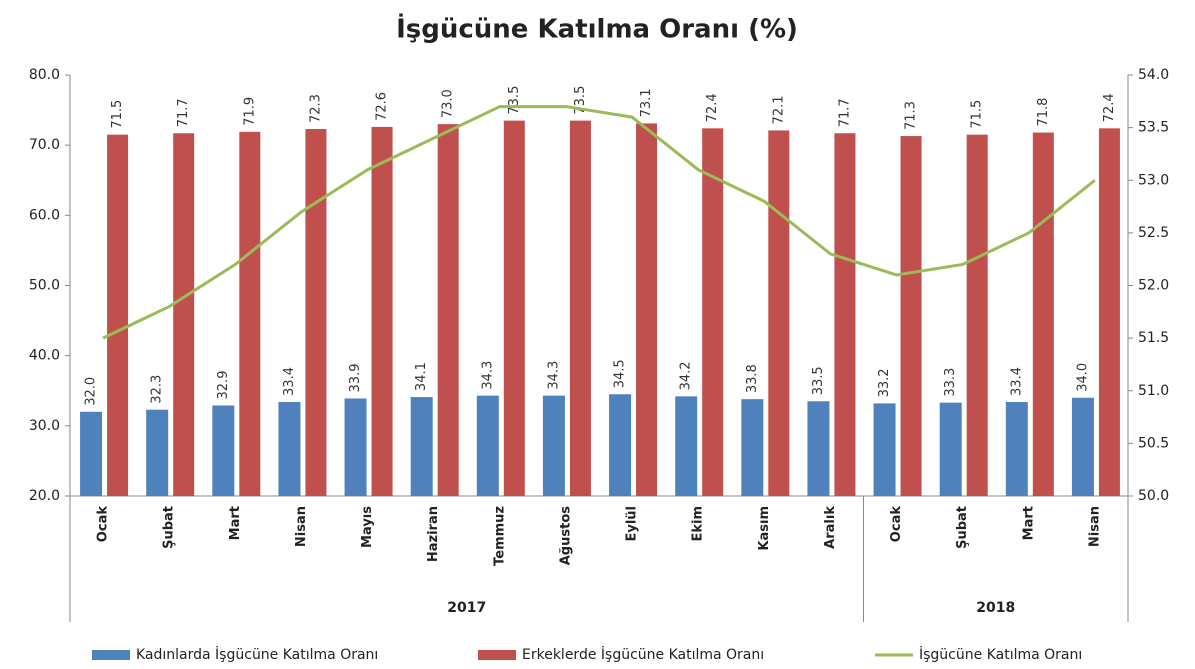 This screenshot has width=1195, height=669. Describe the element at coordinates (830, 527) in the screenshot. I see `x-tick-label: Aralık` at that location.